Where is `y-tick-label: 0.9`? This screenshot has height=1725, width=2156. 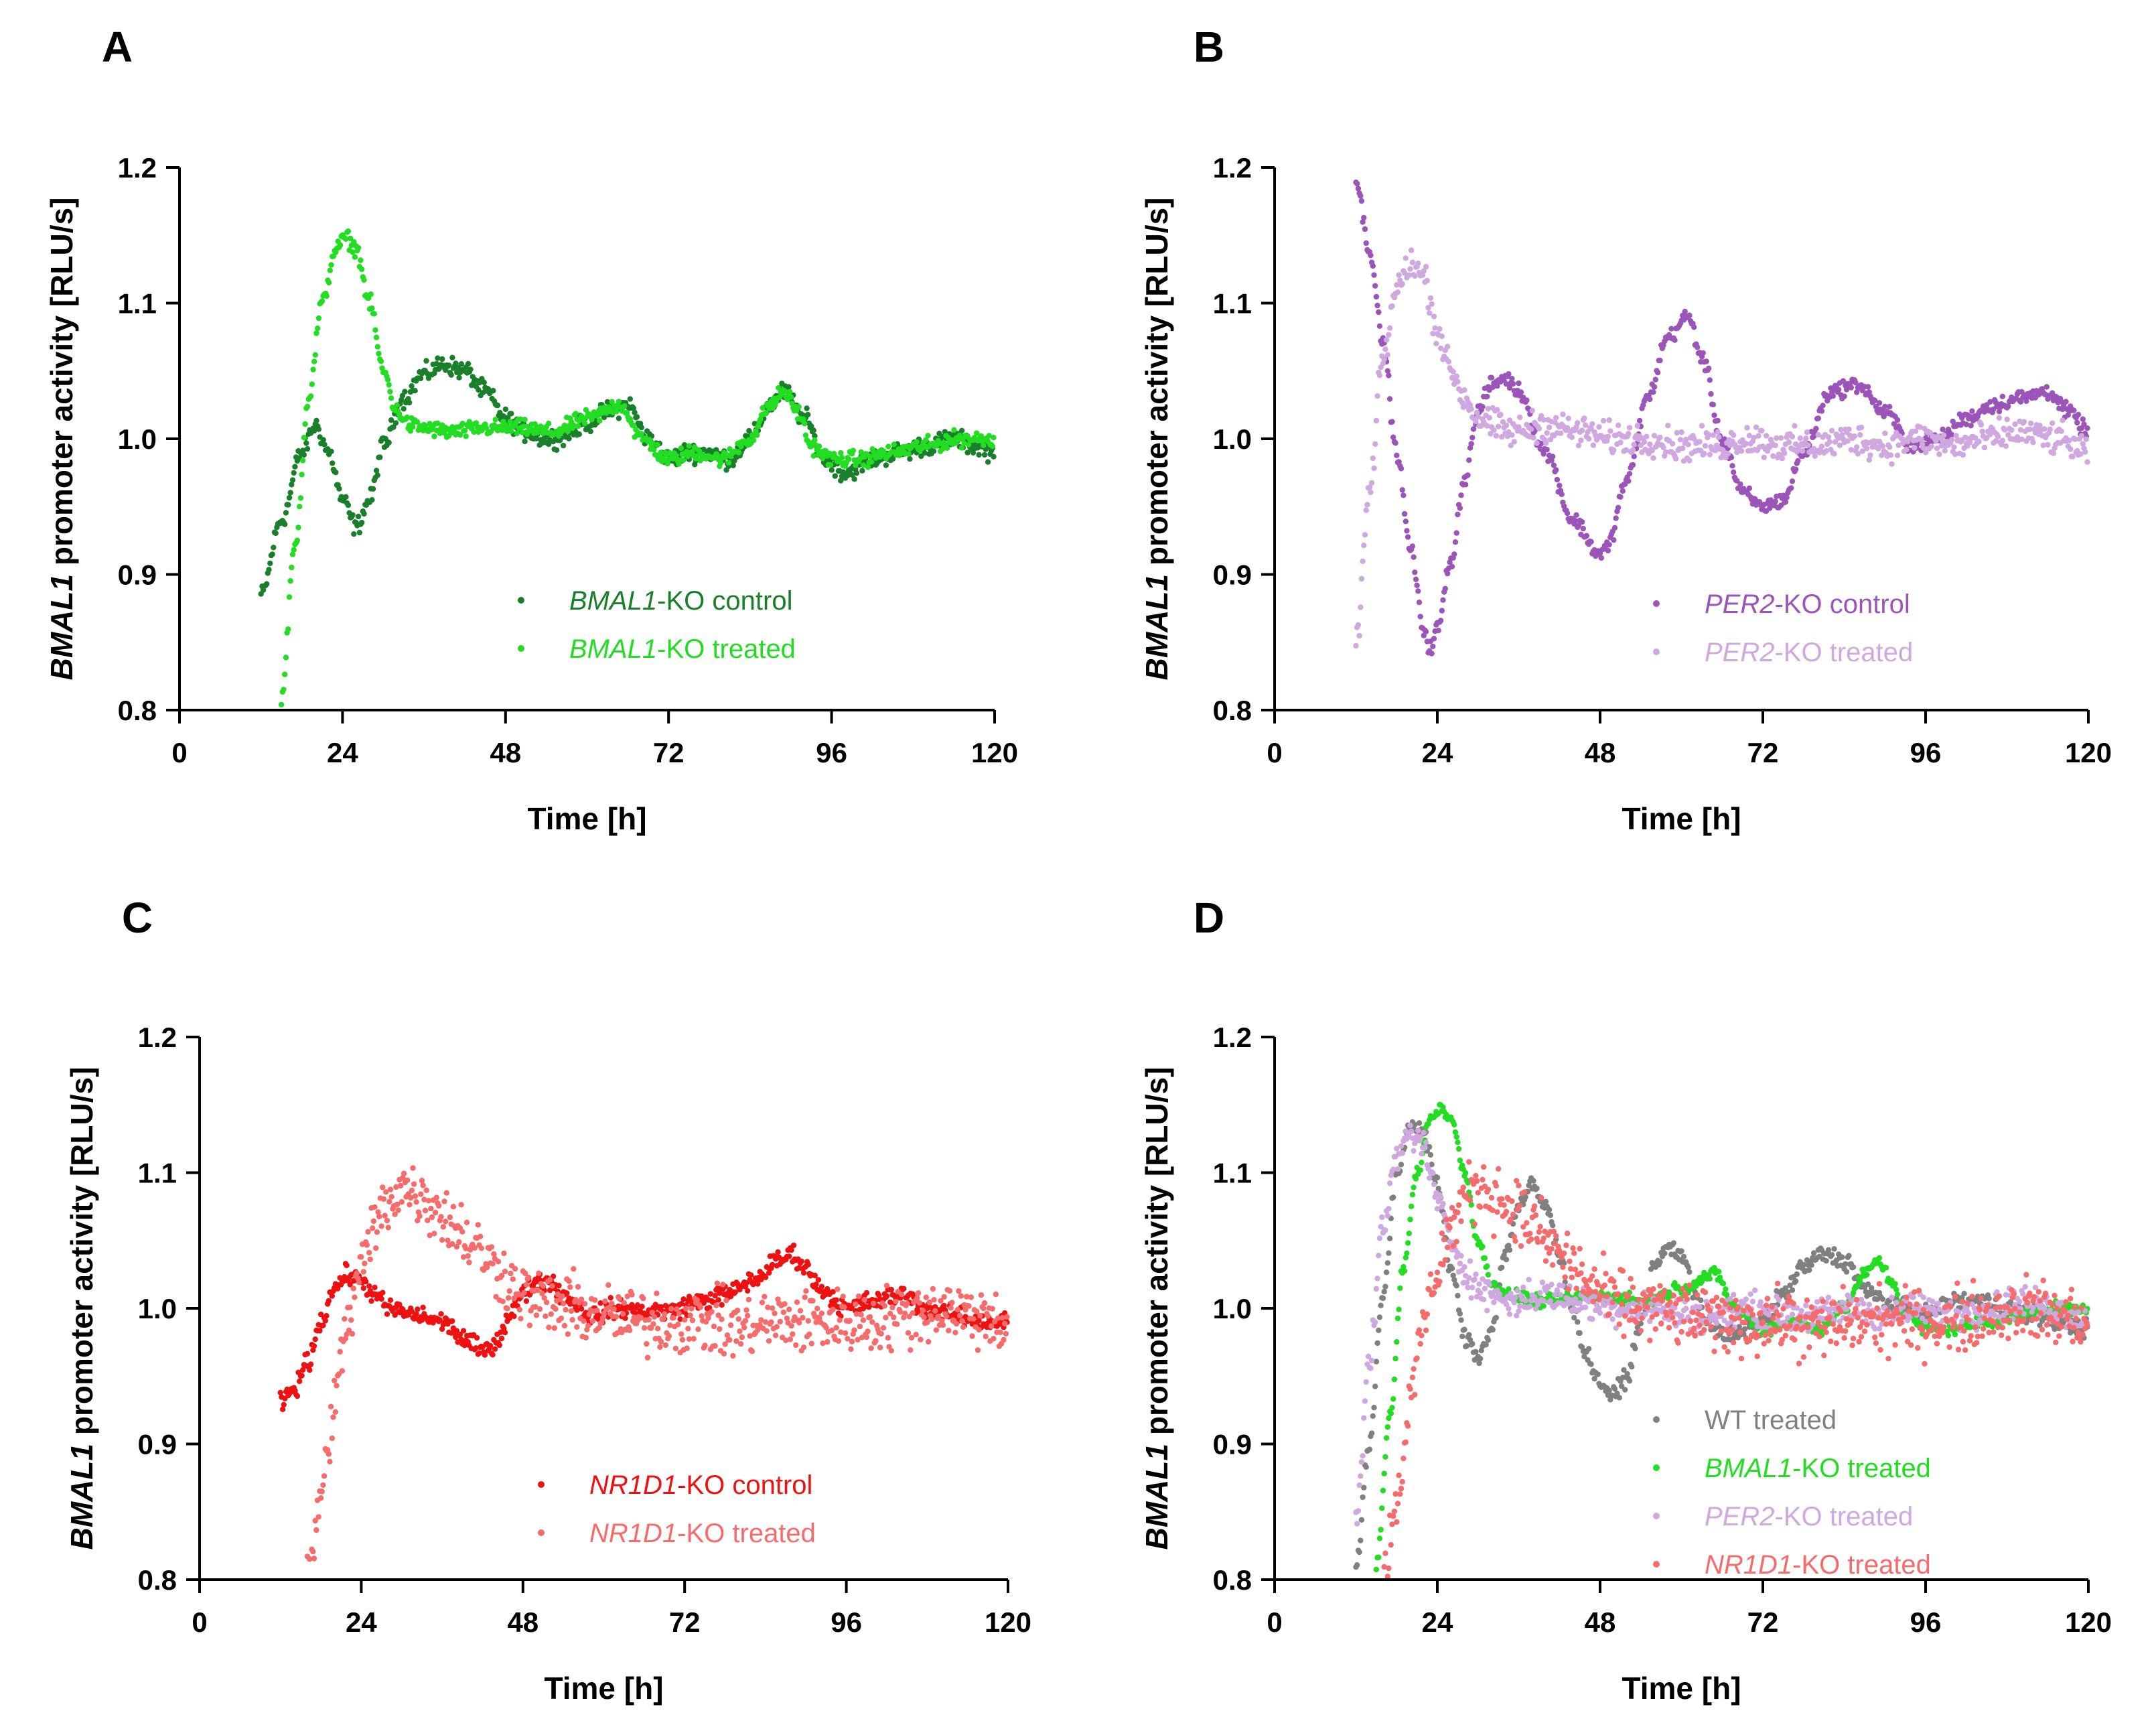
y-tick-label: 0.9 is located at coordinates (137, 575).